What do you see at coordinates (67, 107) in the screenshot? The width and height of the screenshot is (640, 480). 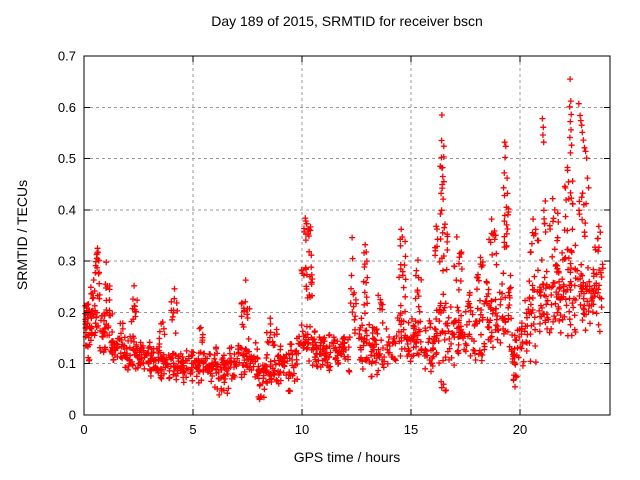 I see `y-tick-label: 0.6` at bounding box center [67, 107].